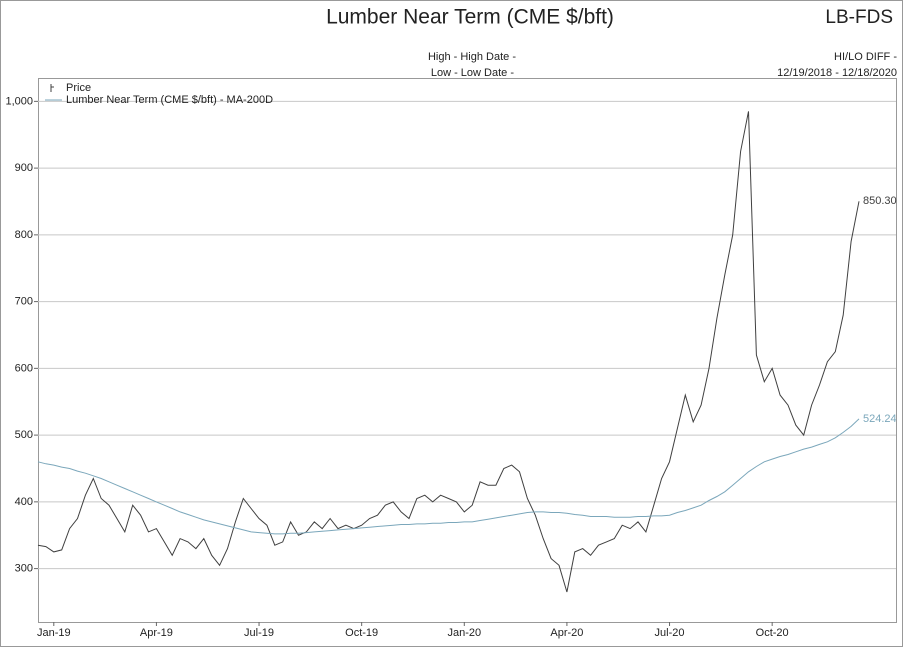  I want to click on y-tick-label: 600, so click(24, 368).